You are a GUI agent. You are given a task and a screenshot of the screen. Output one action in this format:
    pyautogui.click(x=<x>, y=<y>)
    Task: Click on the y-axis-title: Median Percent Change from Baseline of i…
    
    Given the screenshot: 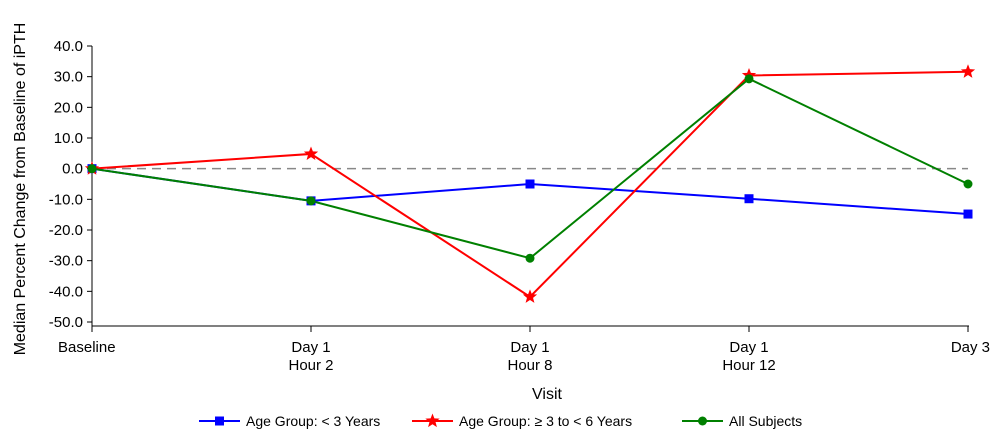 What is the action you would take?
    pyautogui.click(x=20, y=189)
    